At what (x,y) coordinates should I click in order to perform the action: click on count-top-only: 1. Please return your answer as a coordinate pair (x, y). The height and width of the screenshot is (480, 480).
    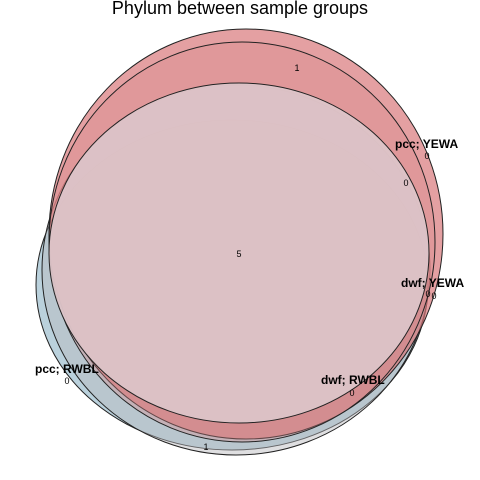
    Looking at the image, I should click on (296, 68).